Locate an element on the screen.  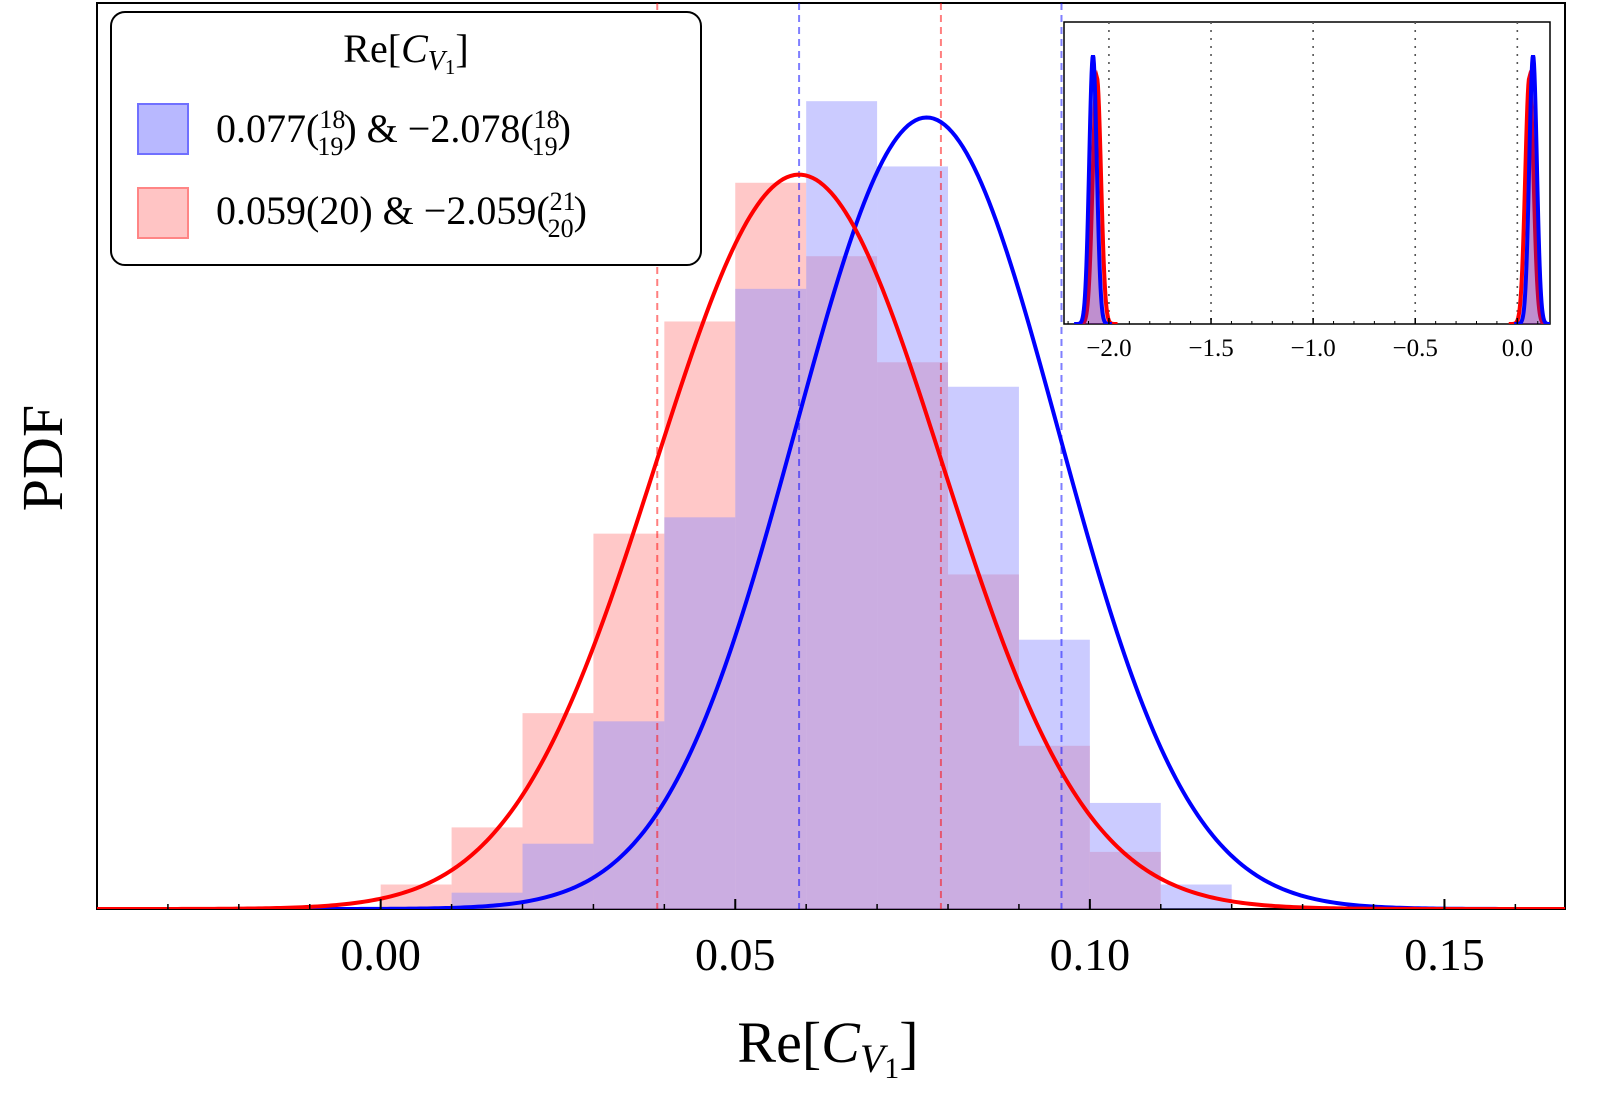
legend-entry-red: 0.059(20) & −2.059(21 20) is located at coordinates (401, 215).